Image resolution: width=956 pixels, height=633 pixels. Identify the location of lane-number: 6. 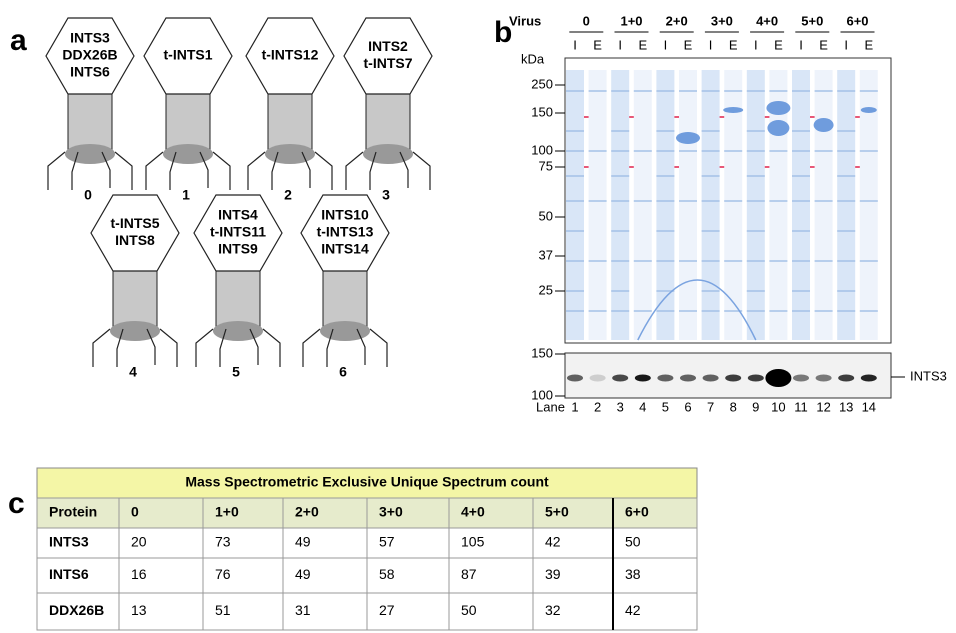
(687, 406).